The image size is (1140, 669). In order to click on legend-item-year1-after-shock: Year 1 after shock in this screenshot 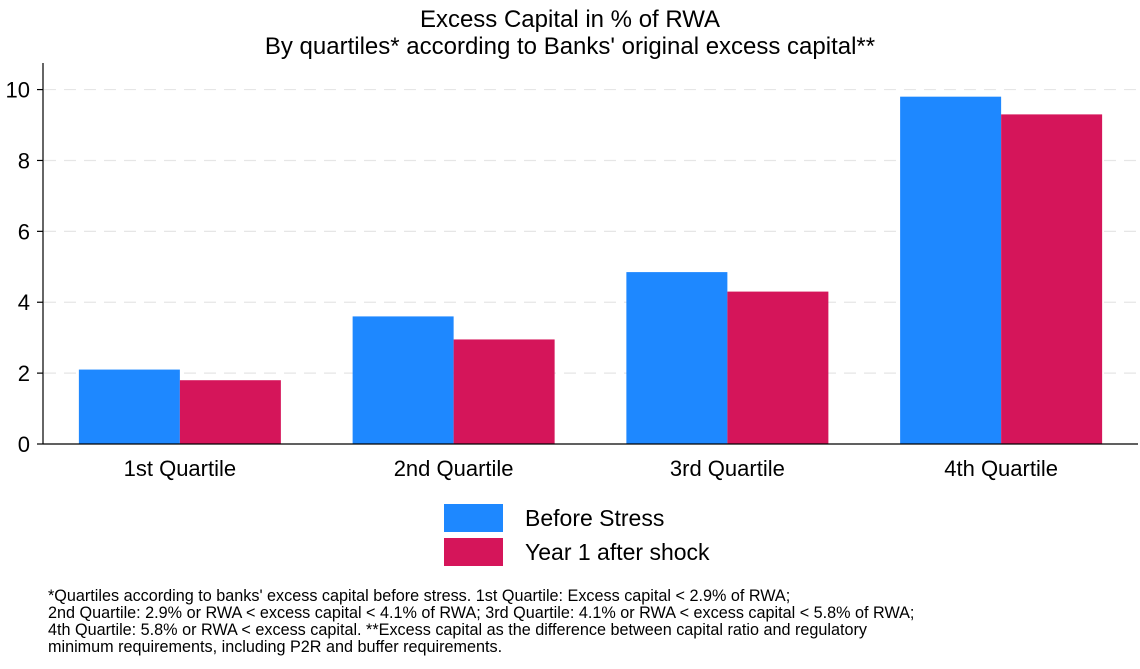, I will do `click(577, 552)`.